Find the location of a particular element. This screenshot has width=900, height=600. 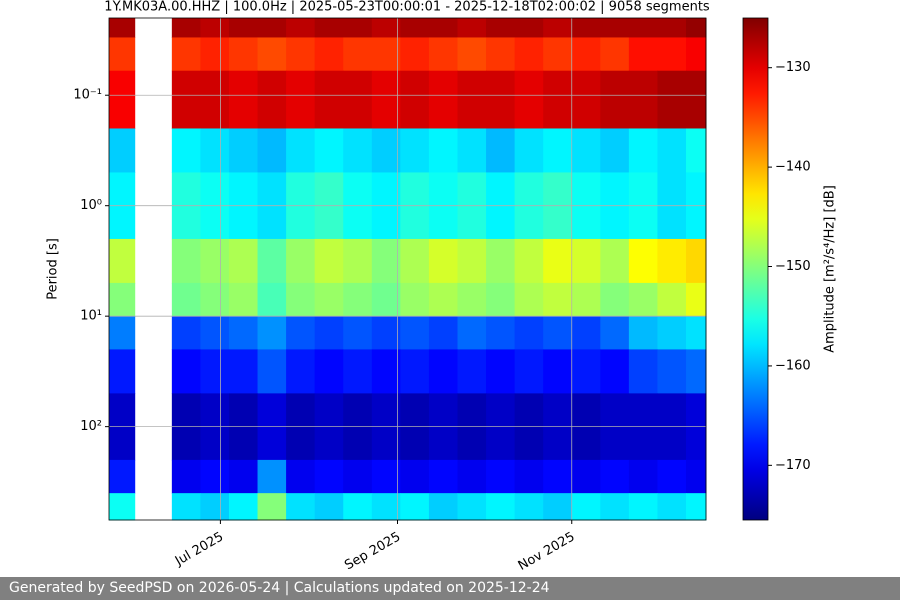

y-tick-label: 10¹ is located at coordinates (91, 316).